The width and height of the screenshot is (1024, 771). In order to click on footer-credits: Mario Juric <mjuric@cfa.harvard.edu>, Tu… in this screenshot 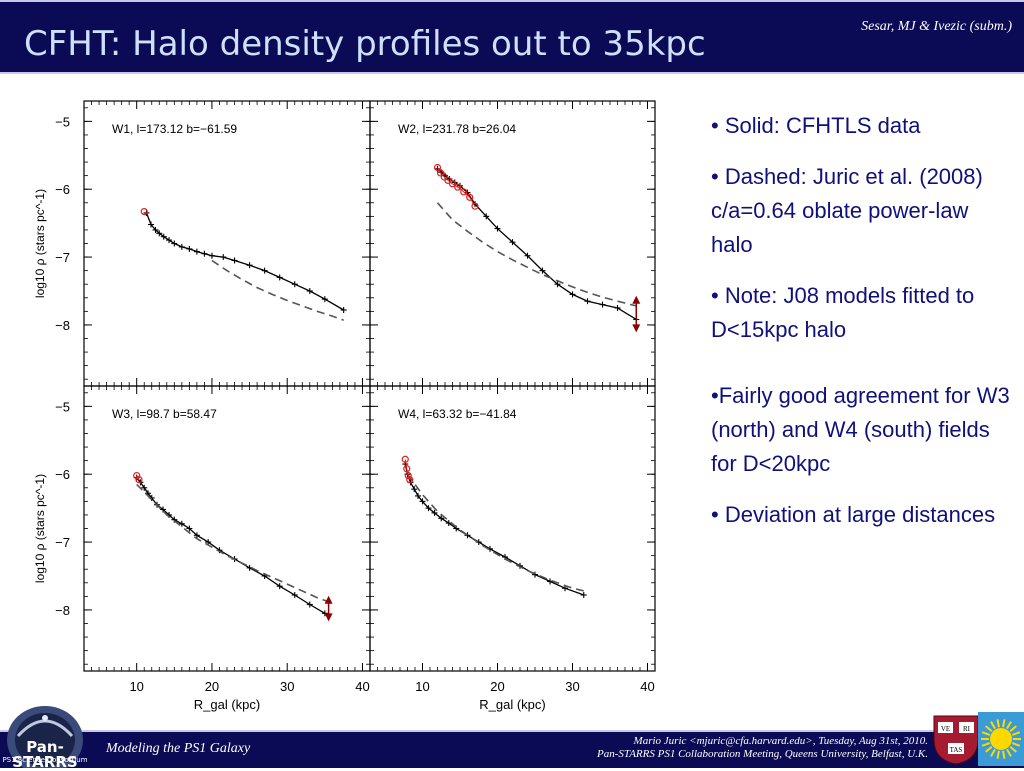, I will do `click(762, 748)`.